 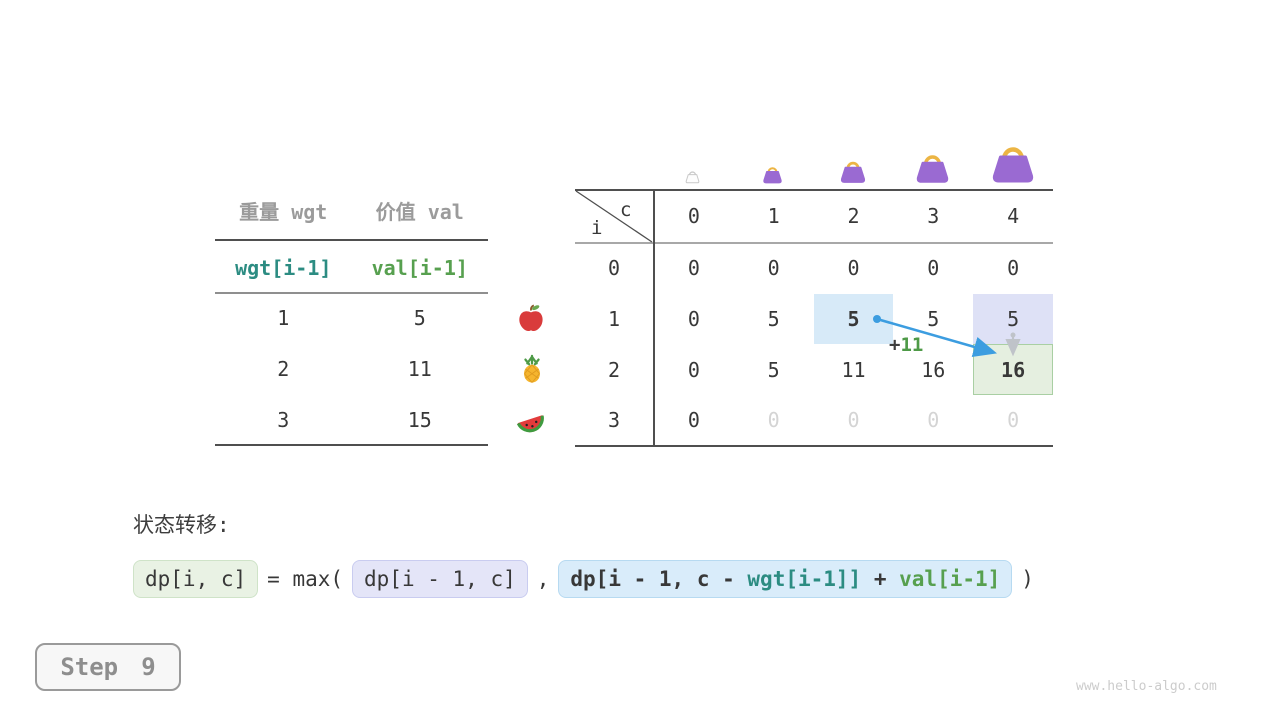 I want to click on apple-icon, so click(x=531, y=317).